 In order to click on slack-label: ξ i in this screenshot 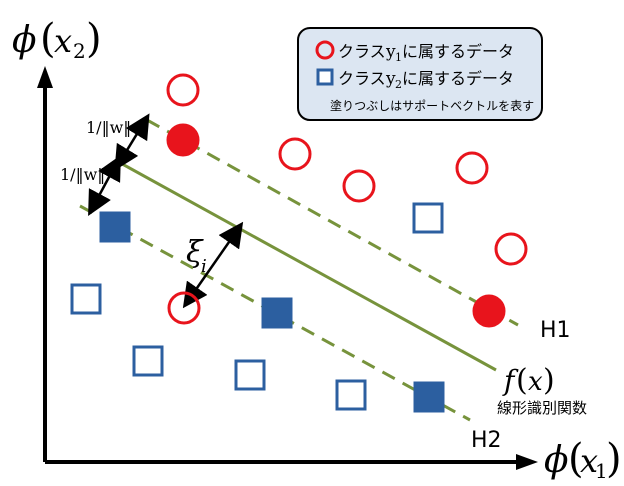, I will do `click(196, 256)`.